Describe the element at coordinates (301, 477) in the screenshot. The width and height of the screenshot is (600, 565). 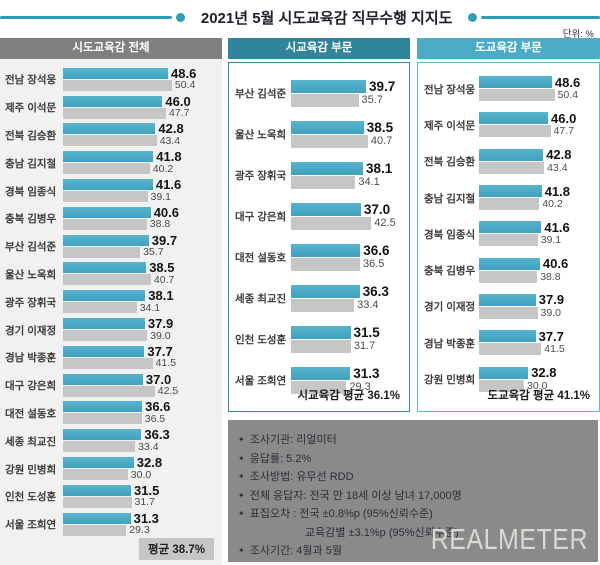
I see `survey-info-text: 조사방법: 유무선 RDD` at that location.